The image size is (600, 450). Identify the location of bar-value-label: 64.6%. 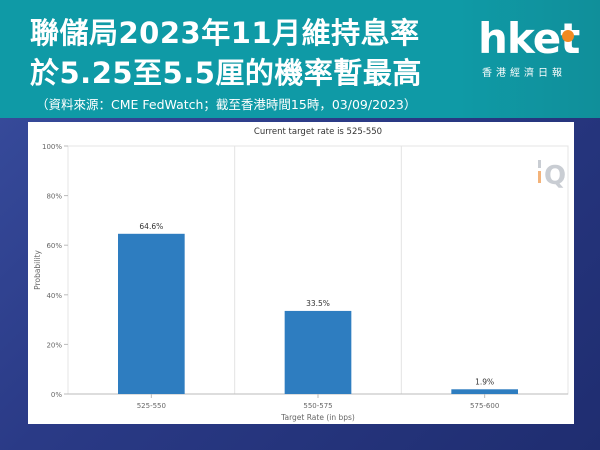
(151, 226).